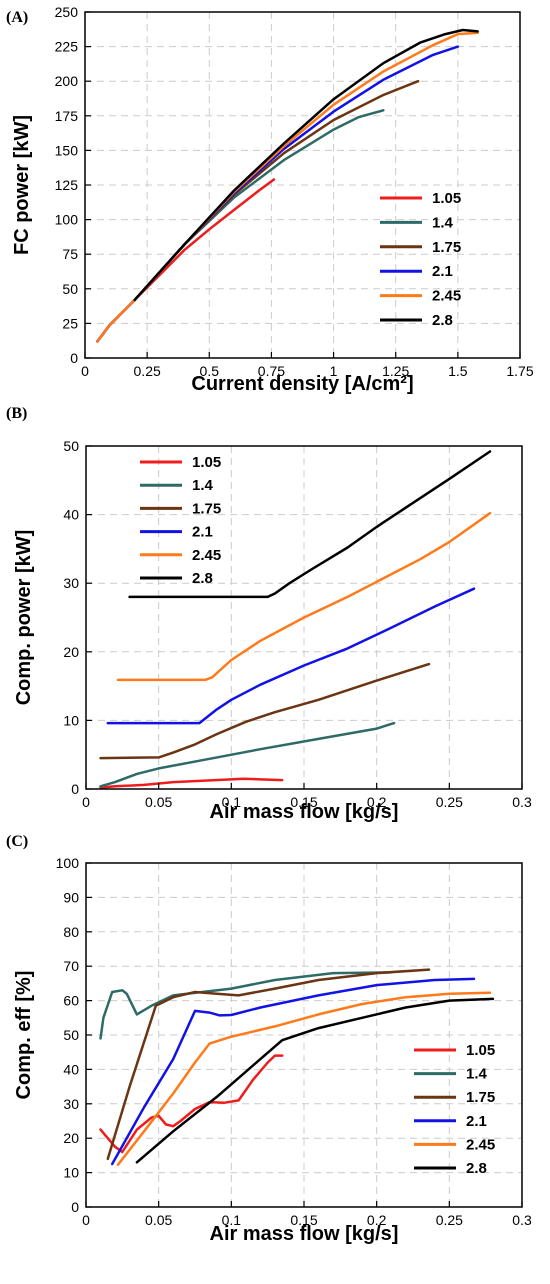  I want to click on x-tick-label: 1.25, so click(395, 371).